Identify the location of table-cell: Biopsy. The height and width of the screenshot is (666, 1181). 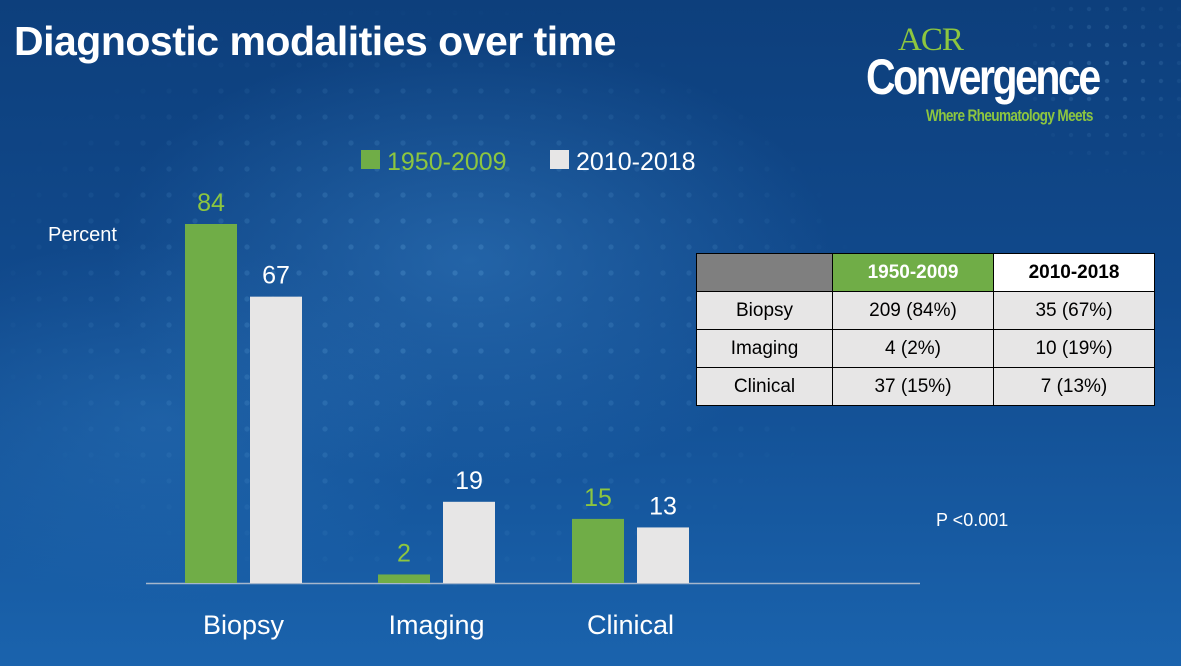
(764, 310).